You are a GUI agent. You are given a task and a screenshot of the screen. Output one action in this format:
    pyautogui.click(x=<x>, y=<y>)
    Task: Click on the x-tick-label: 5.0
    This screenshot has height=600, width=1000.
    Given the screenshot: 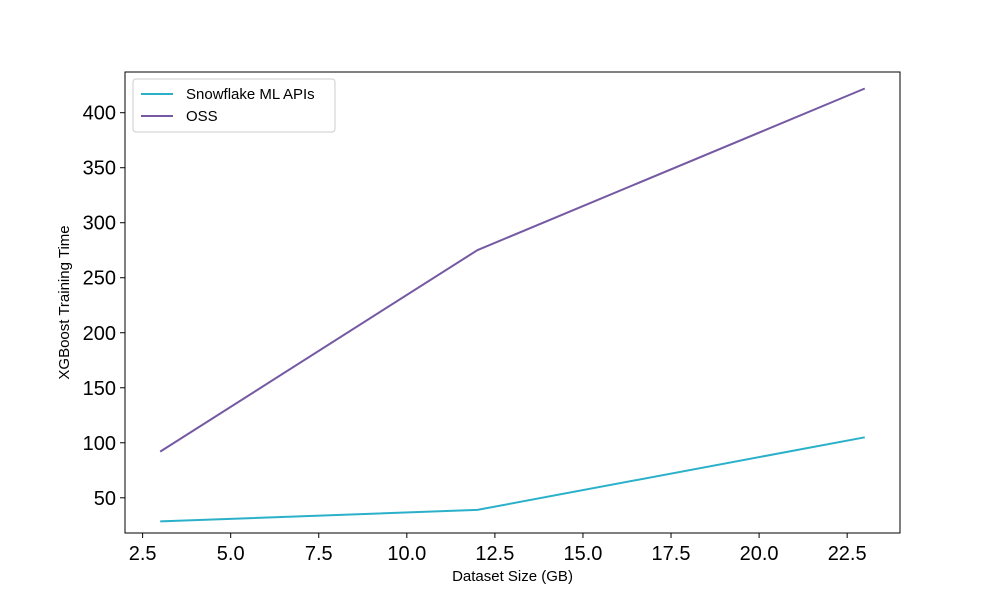 What is the action you would take?
    pyautogui.click(x=231, y=554)
    